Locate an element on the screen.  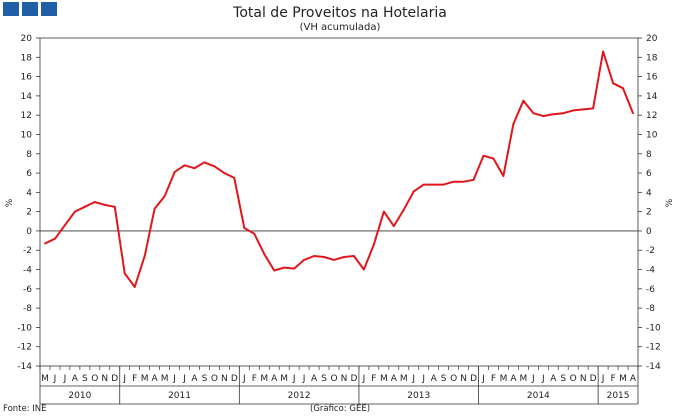
y-tick-label-left: 20 is located at coordinates (27, 39).